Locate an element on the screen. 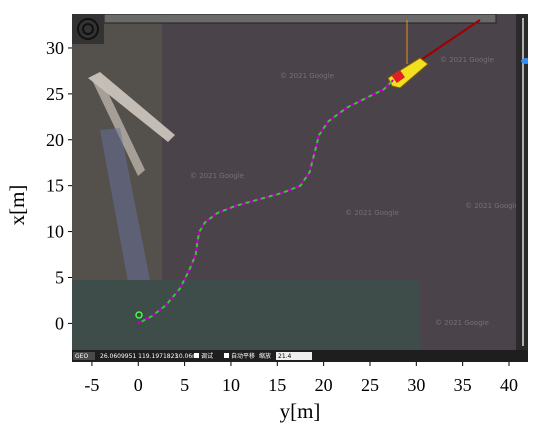 The image size is (550, 433). mode: GEO is located at coordinates (81, 356).